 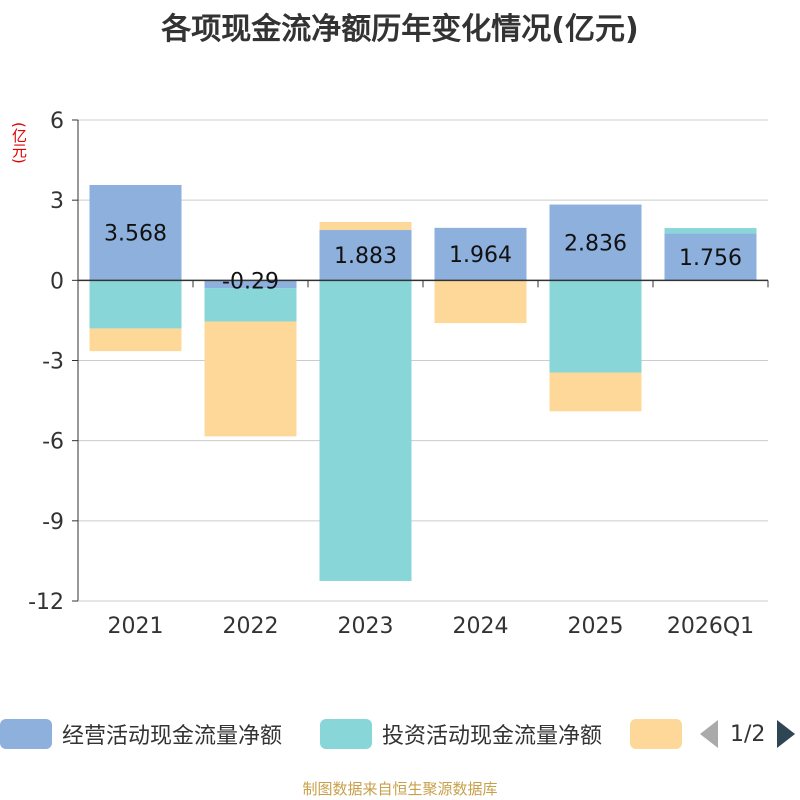 I want to click on data-label-2026Q1: 1.756, so click(x=710, y=258).